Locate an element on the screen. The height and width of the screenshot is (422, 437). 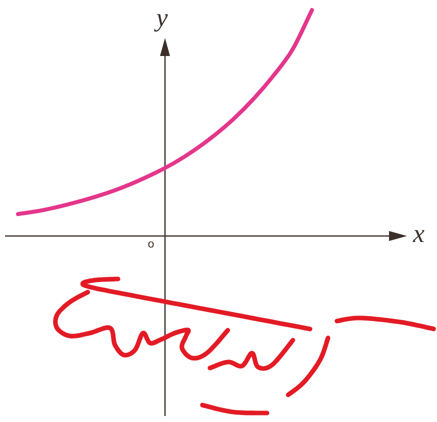
text: o is located at coordinates (151, 243).